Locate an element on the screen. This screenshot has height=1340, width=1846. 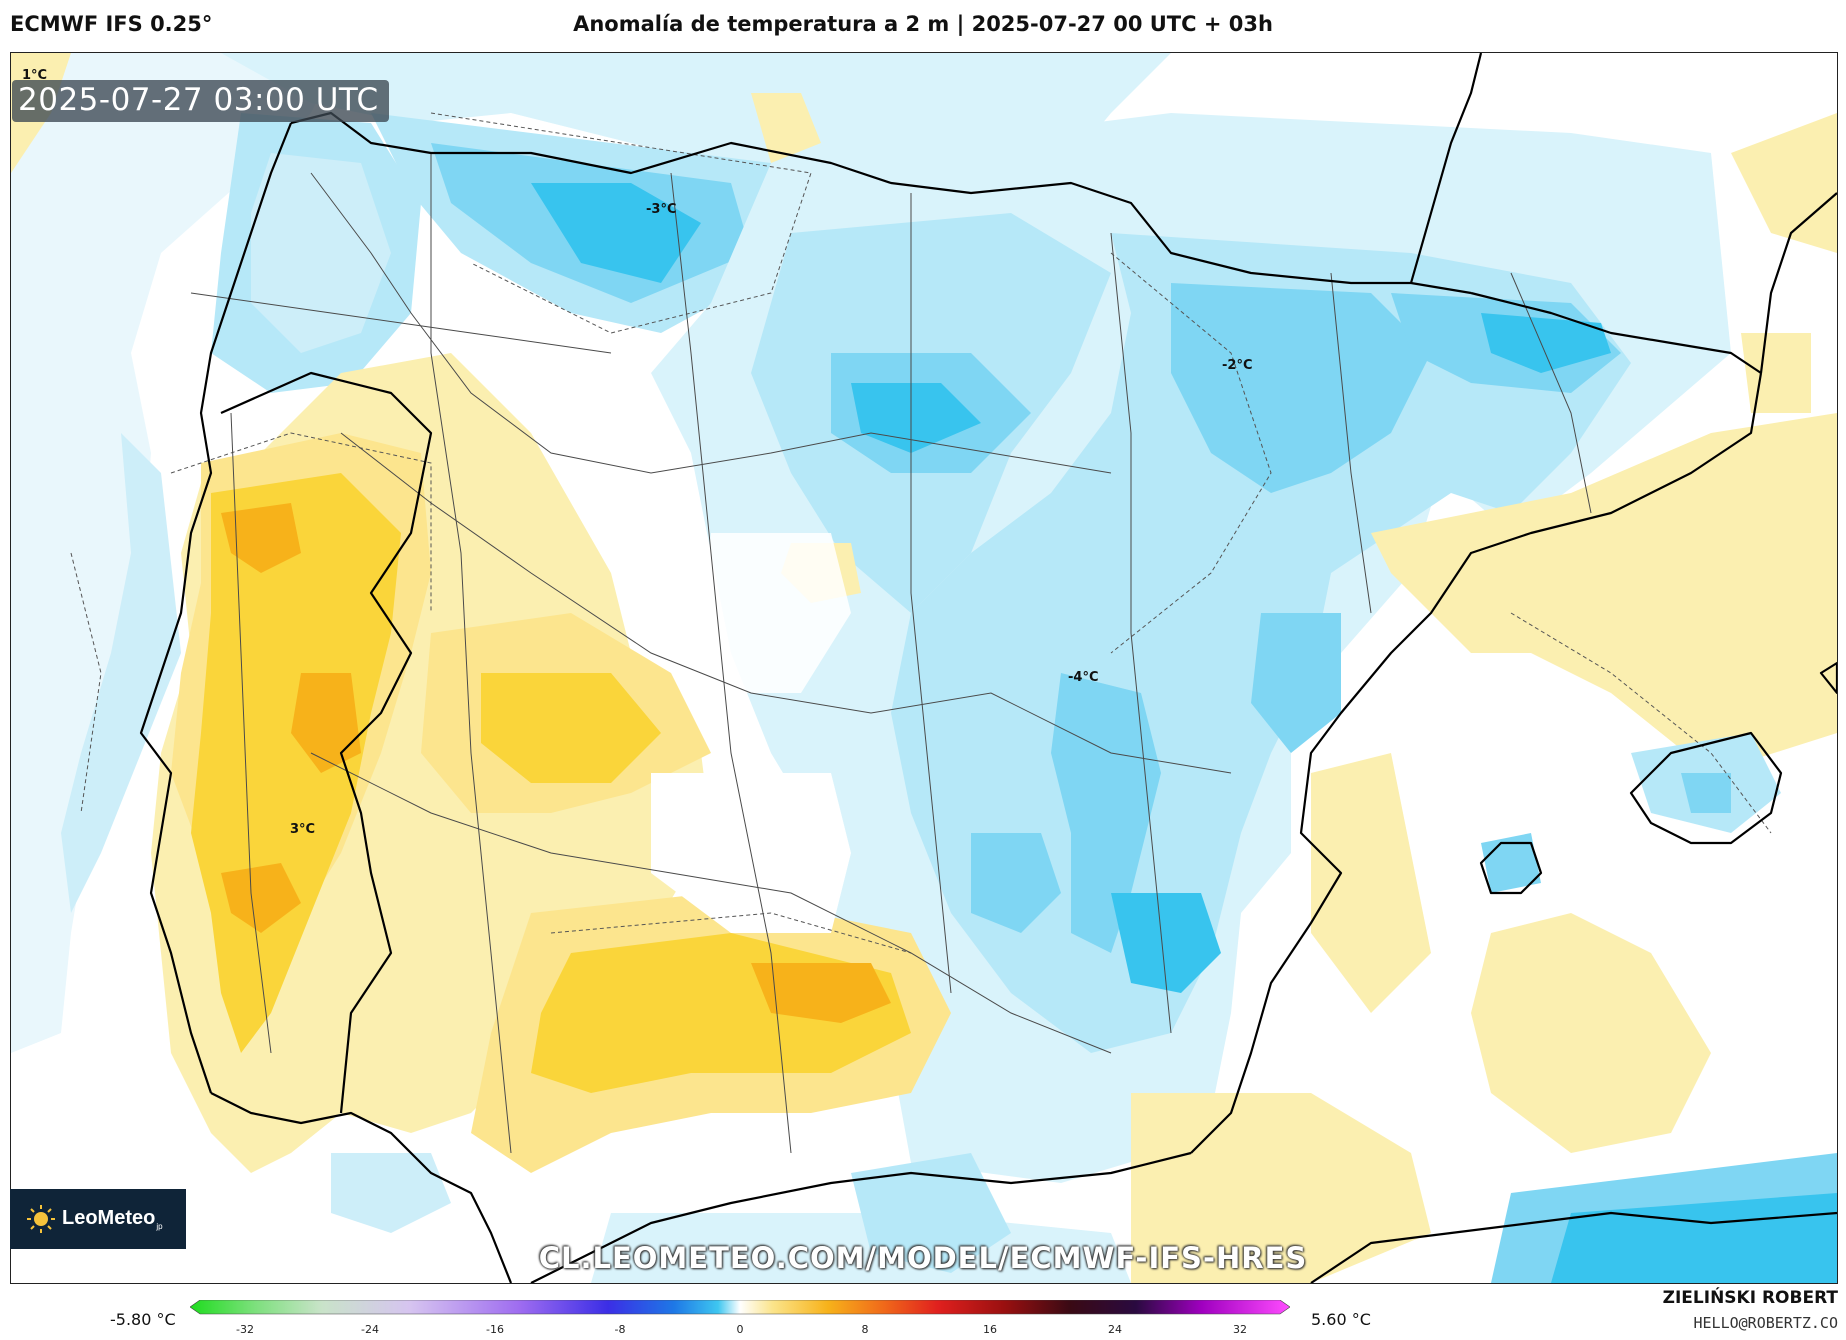
leometeo-logo: LeoMeteojp is located at coordinates (98, 1219).